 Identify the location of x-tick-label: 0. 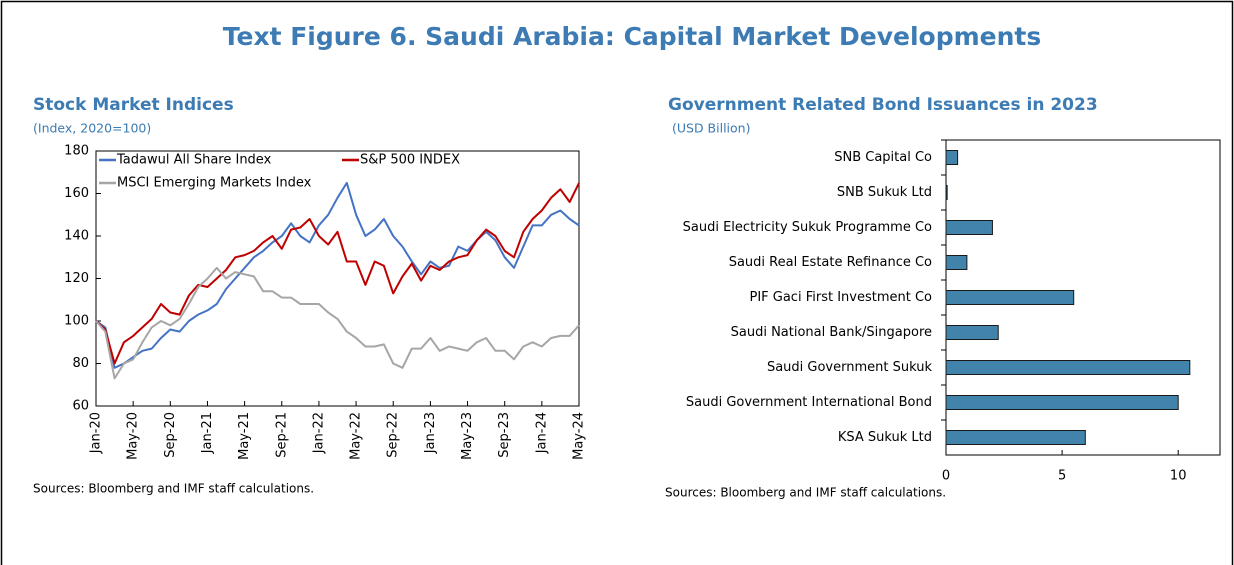
(946, 476).